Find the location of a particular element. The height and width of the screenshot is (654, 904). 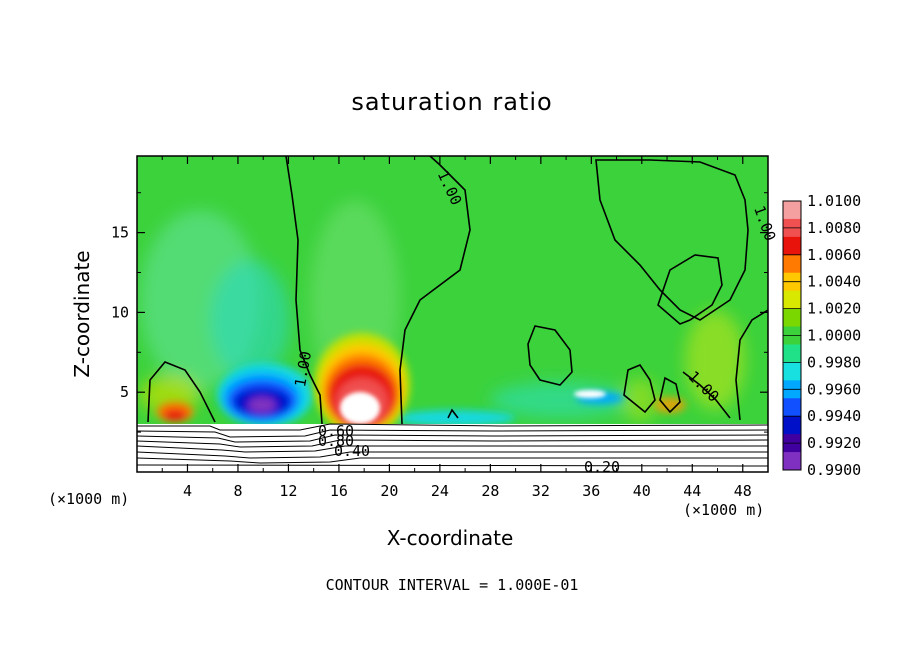

colorbar-label: 1.0040 is located at coordinates (834, 282).